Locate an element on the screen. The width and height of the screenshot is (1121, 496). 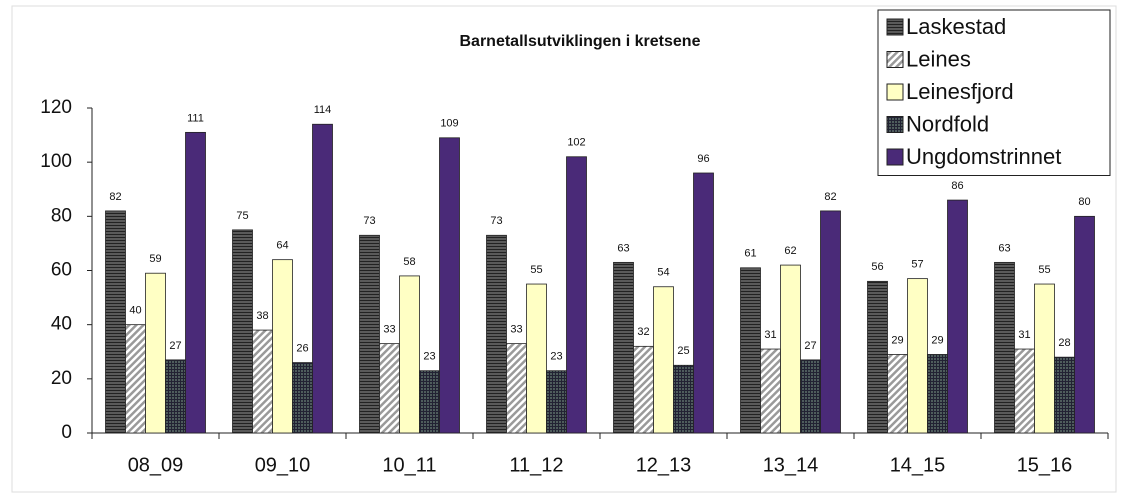
data-label: 80 is located at coordinates (1084, 202).